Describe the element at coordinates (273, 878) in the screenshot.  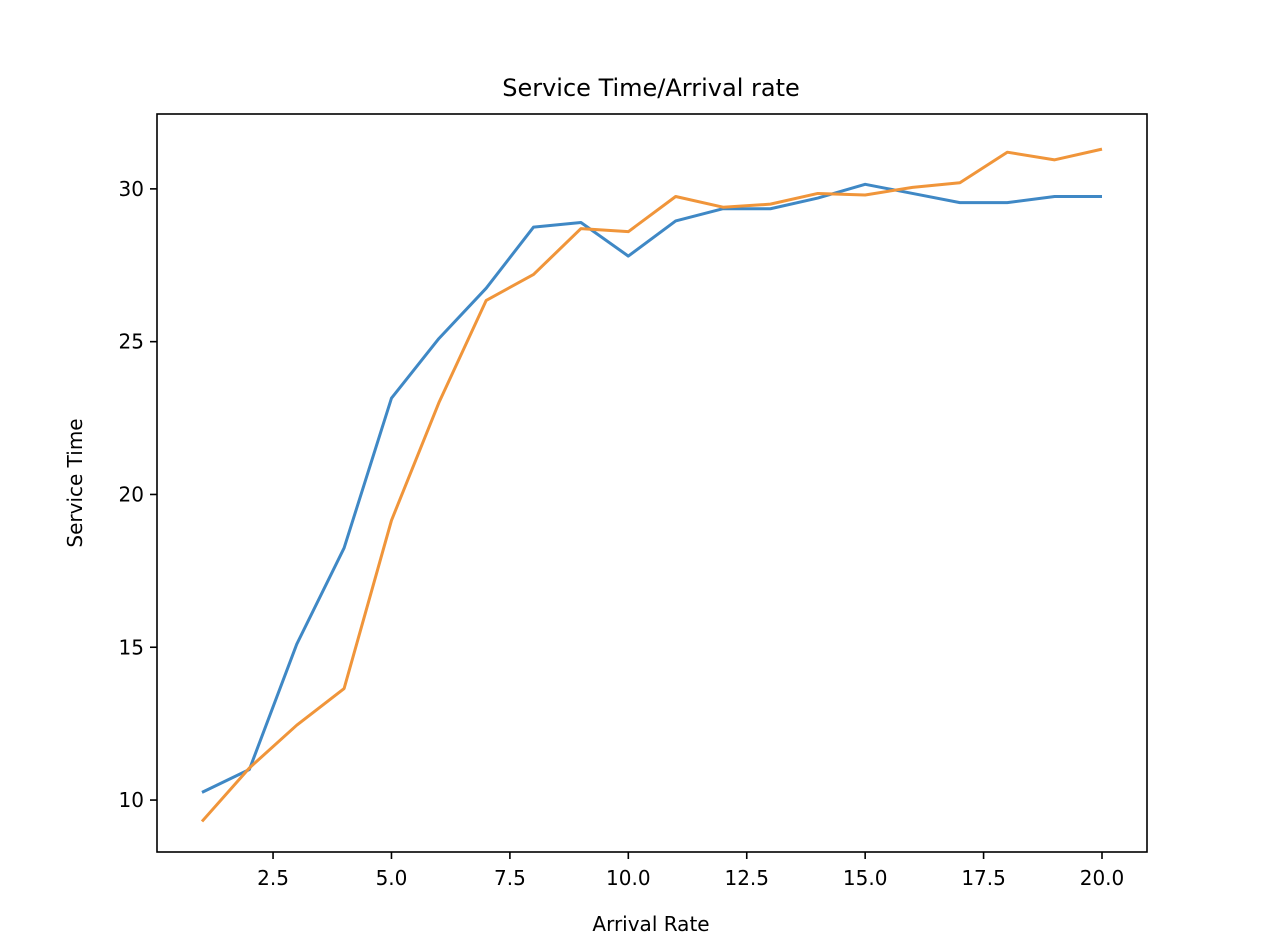
I see `x-tick-label: 2.5` at that location.